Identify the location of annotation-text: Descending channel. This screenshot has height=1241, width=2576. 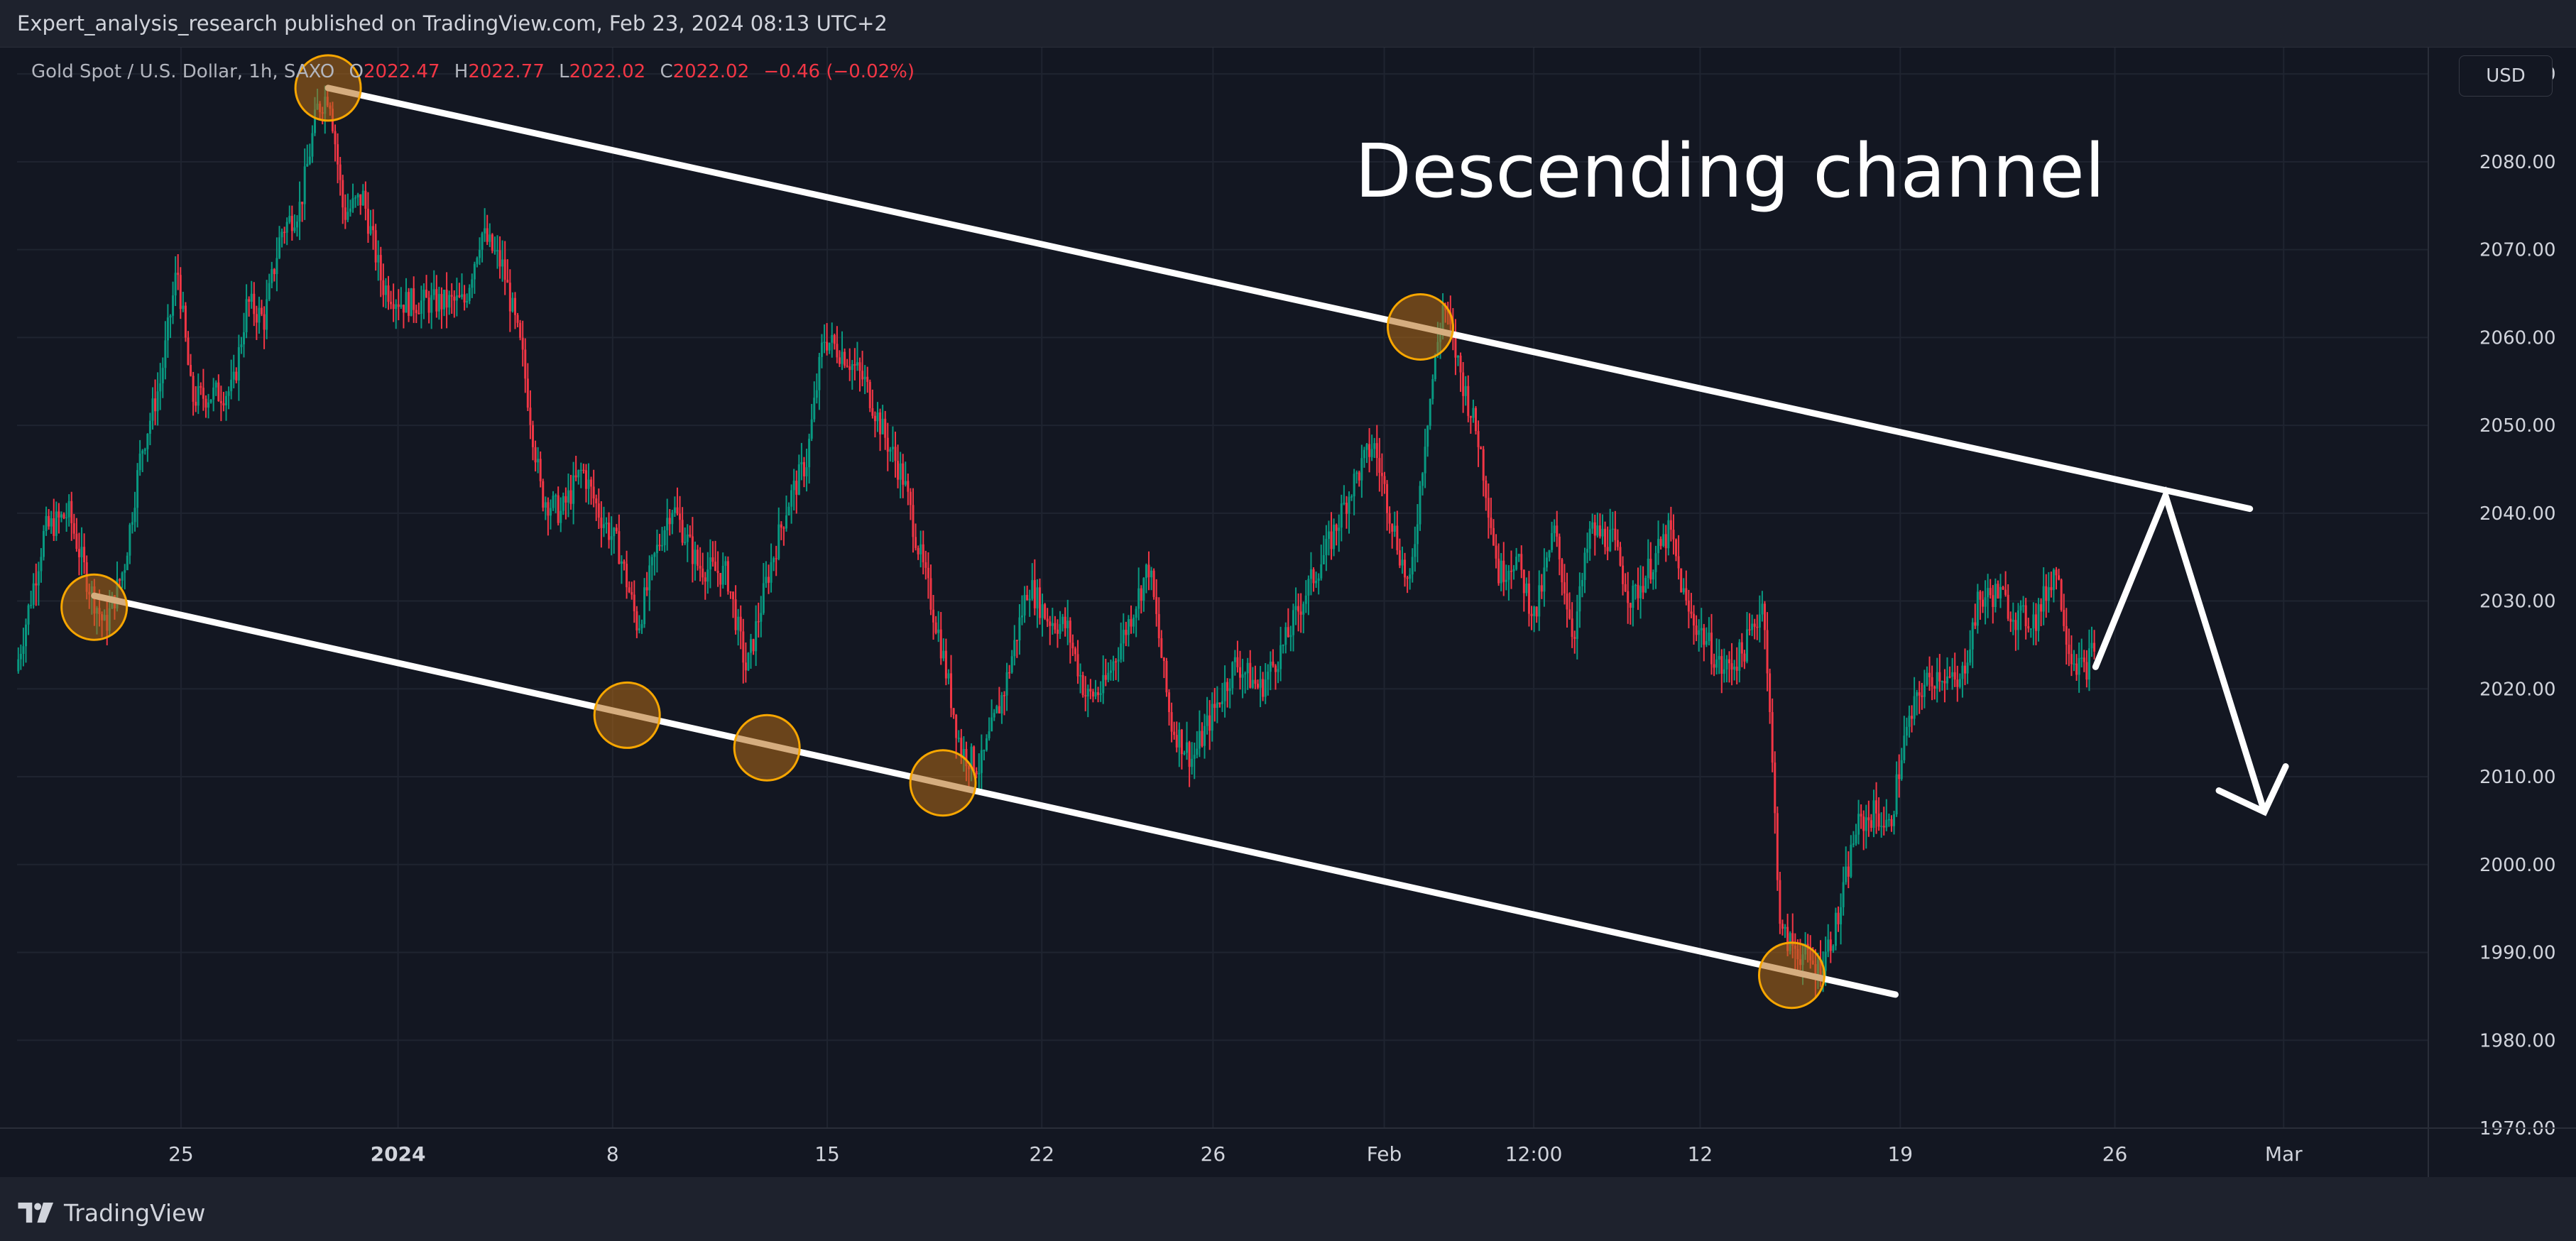
(1730, 171).